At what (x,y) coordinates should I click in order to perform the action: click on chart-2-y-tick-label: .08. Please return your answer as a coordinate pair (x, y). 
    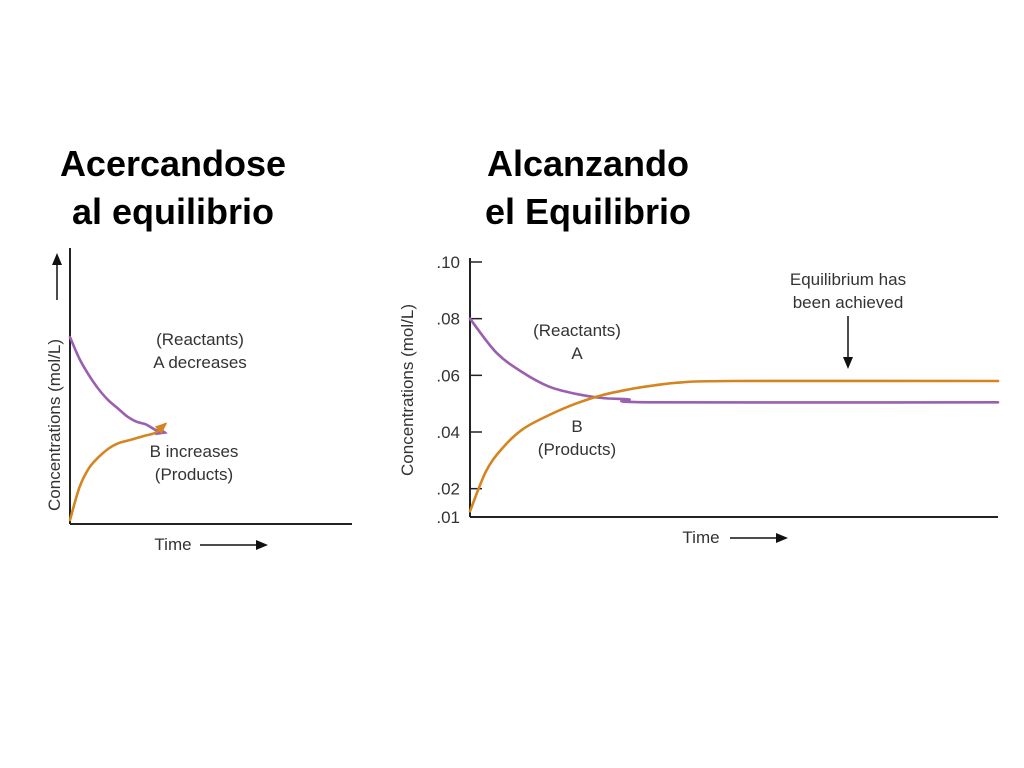
    Looking at the image, I should click on (448, 319).